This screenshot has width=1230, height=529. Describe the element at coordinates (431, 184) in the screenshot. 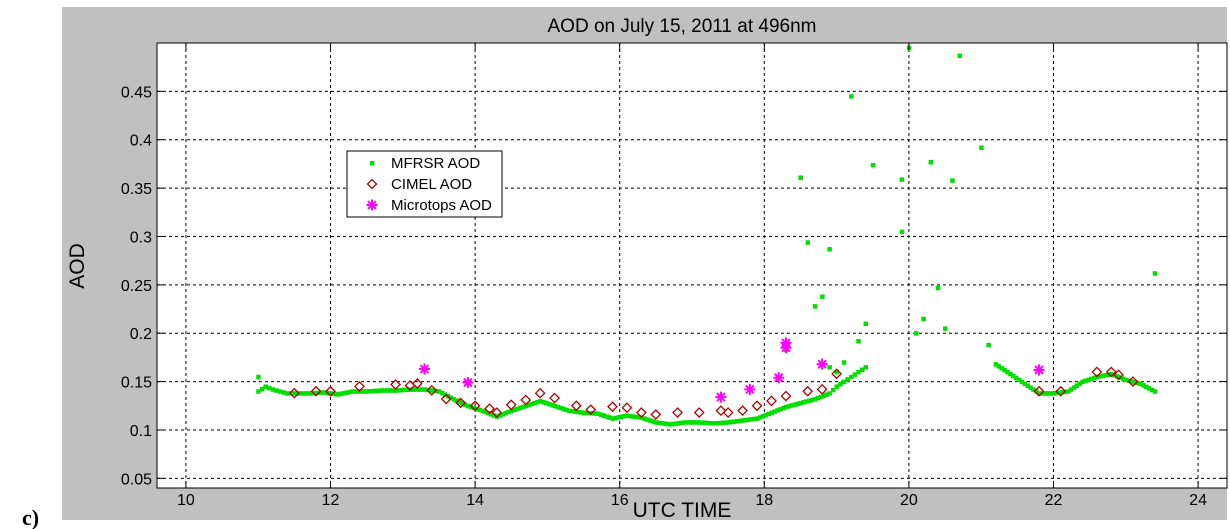

I see `legend-label-cimel: CIMEL AOD` at that location.